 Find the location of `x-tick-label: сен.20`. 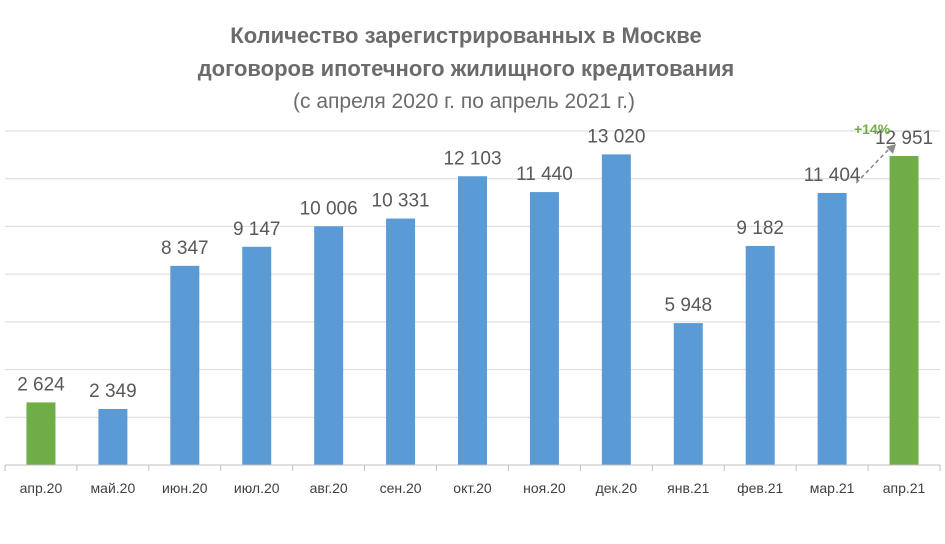

x-tick-label: сен.20 is located at coordinates (401, 488).